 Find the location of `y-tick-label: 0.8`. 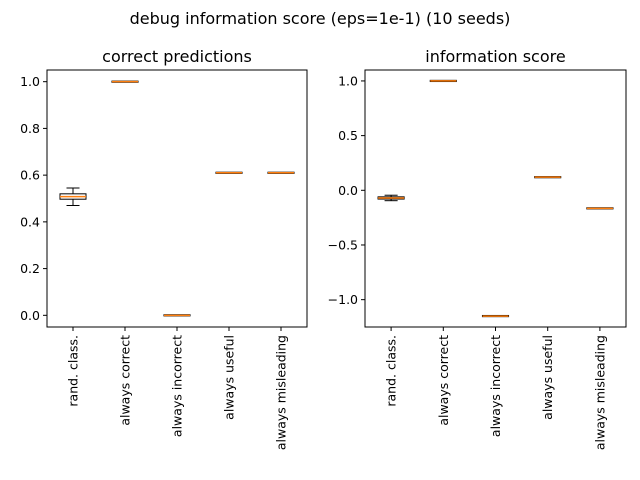

y-tick-label: 0.8 is located at coordinates (30, 128).